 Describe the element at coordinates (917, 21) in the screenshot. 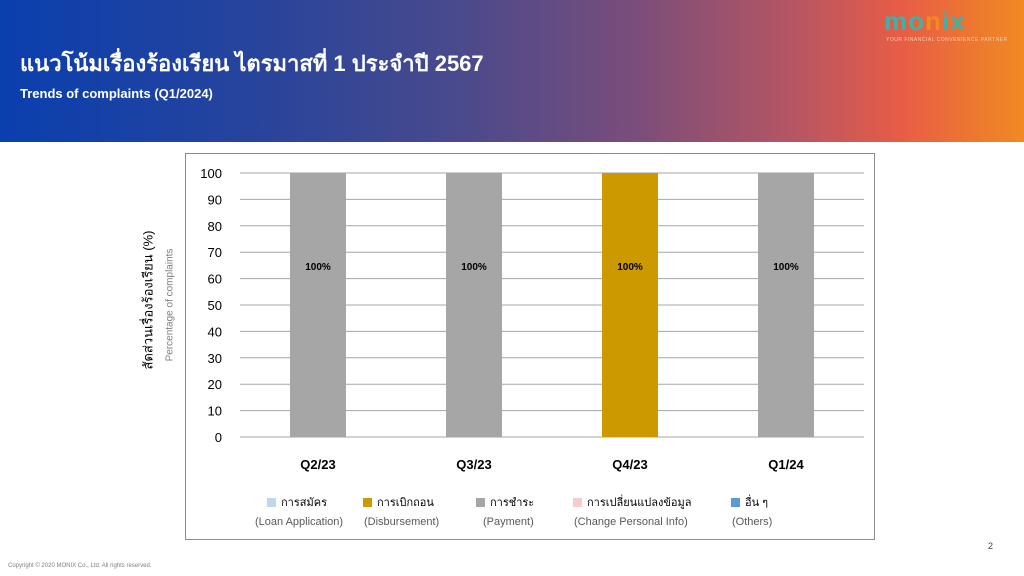

I see `logo-letter: o` at that location.